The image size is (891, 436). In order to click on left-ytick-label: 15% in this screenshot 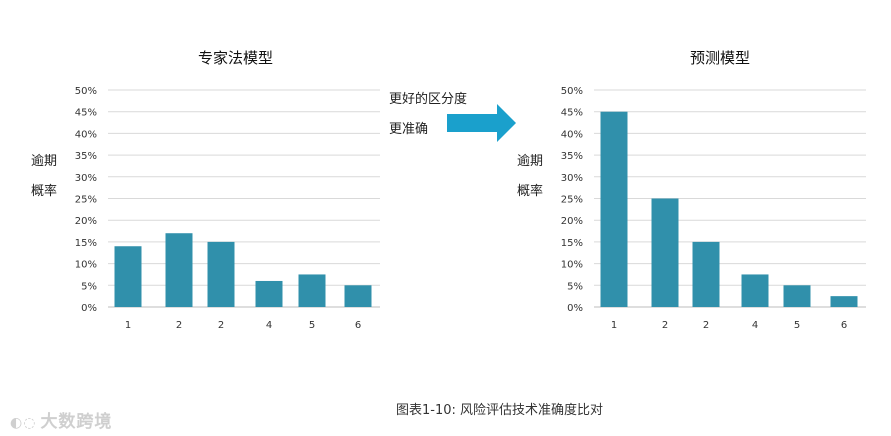, I will do `click(86, 243)`.